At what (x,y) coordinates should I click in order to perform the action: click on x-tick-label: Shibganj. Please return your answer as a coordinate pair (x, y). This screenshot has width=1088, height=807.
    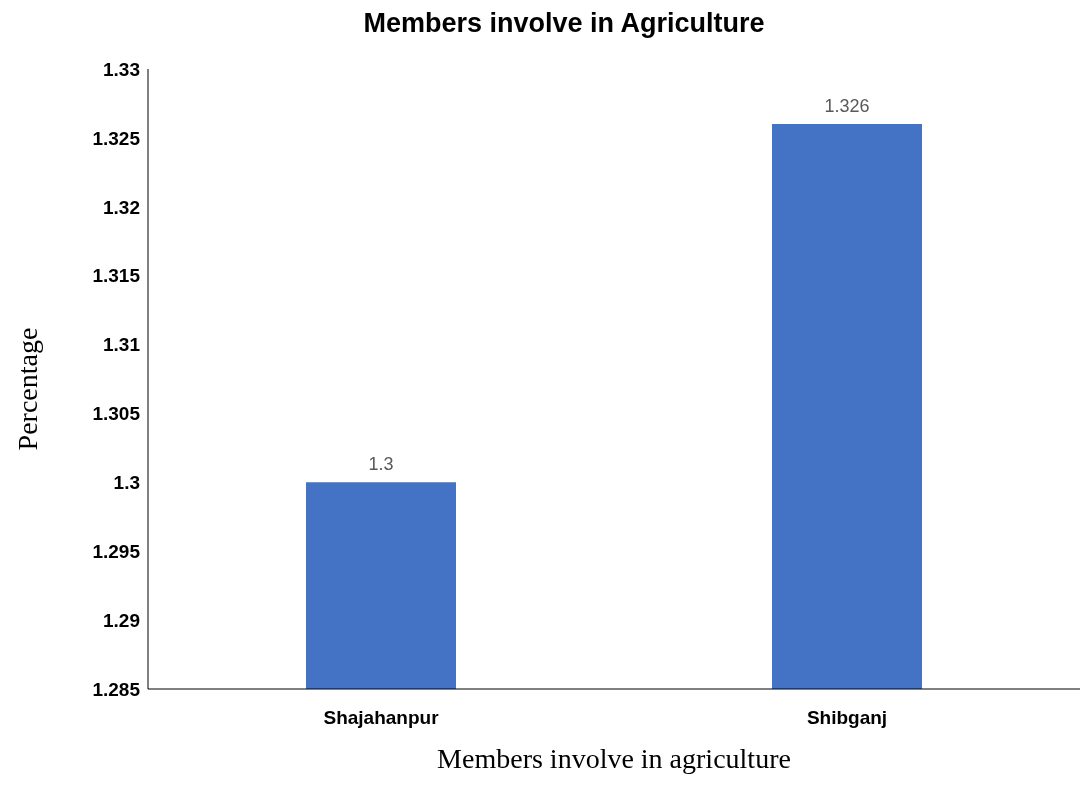
    Looking at the image, I should click on (847, 718).